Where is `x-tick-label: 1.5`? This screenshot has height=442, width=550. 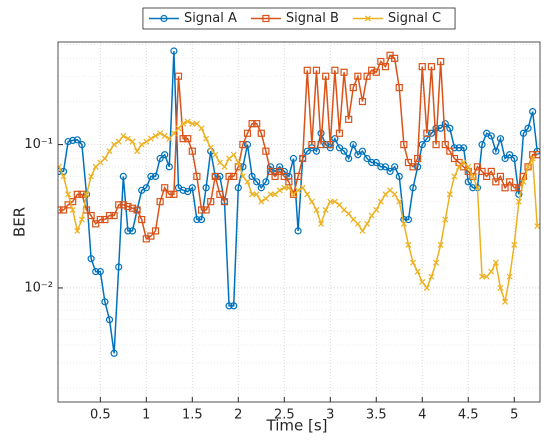 x-tick-label: 1.5 is located at coordinates (192, 415).